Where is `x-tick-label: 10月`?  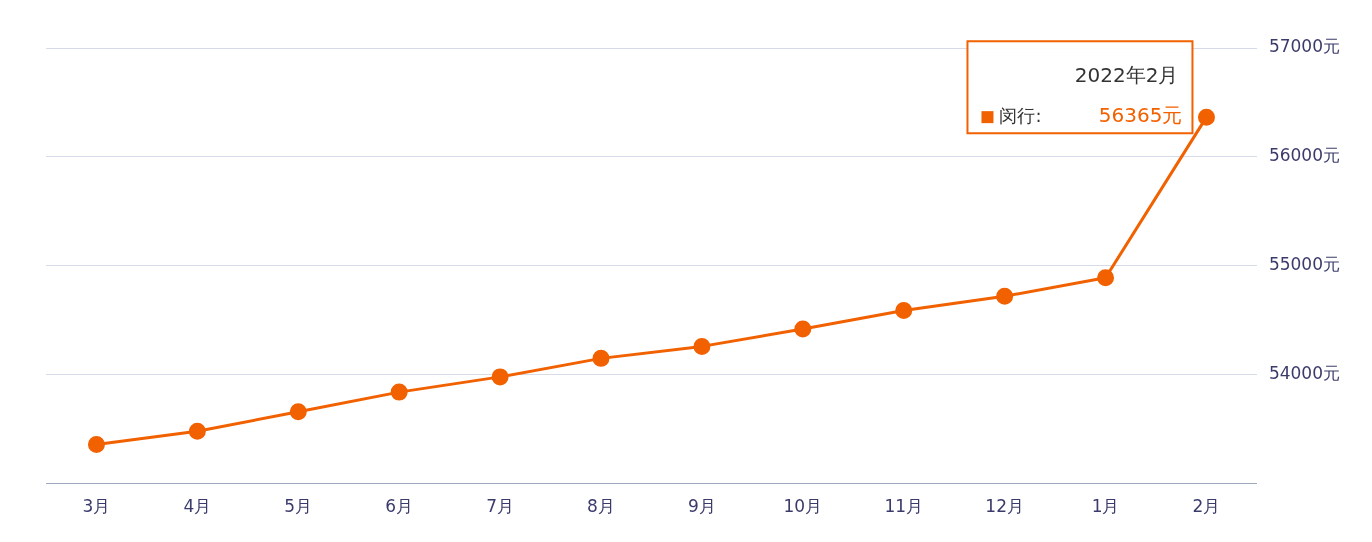 x-tick-label: 10月 is located at coordinates (803, 506).